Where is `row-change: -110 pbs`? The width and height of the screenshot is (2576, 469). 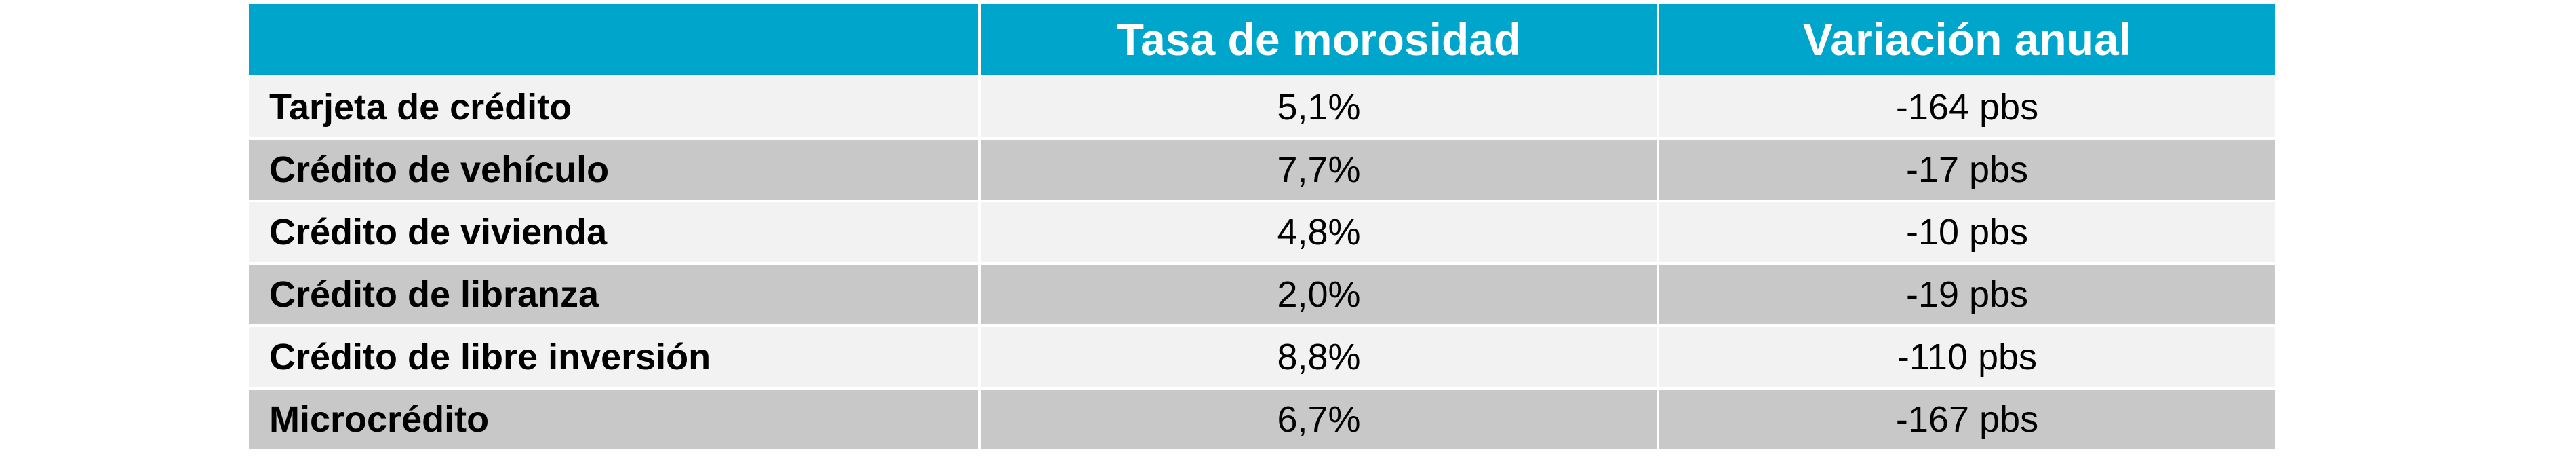
row-change: -110 pbs is located at coordinates (1966, 358).